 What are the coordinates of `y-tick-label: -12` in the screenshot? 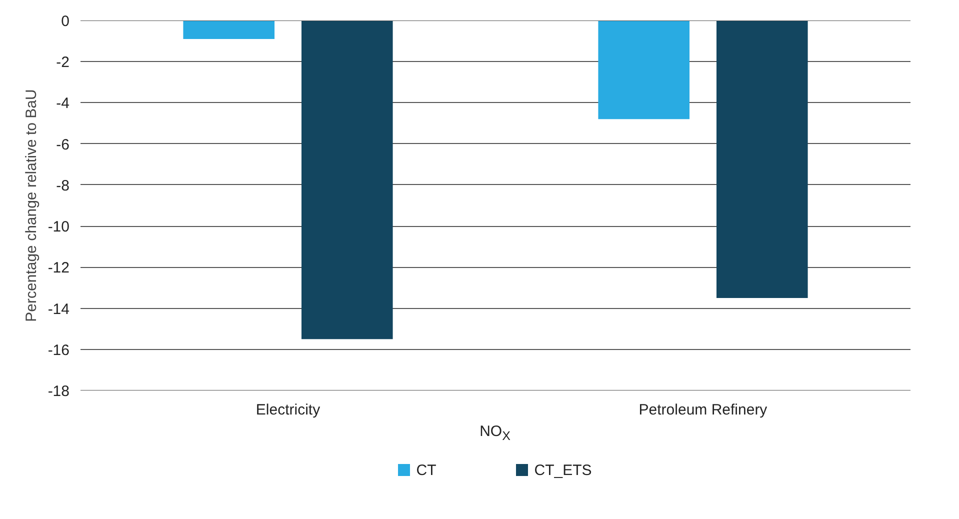 It's located at (59, 268).